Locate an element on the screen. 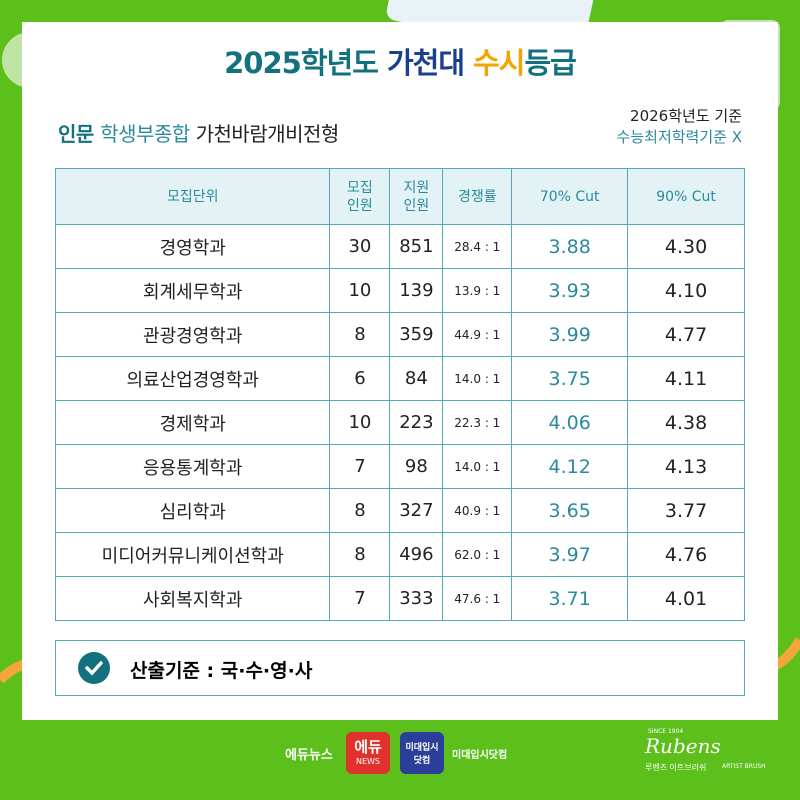  table-row: 심리학과 8 327 40.9 : 1 3.65 3.77 is located at coordinates (399, 510).